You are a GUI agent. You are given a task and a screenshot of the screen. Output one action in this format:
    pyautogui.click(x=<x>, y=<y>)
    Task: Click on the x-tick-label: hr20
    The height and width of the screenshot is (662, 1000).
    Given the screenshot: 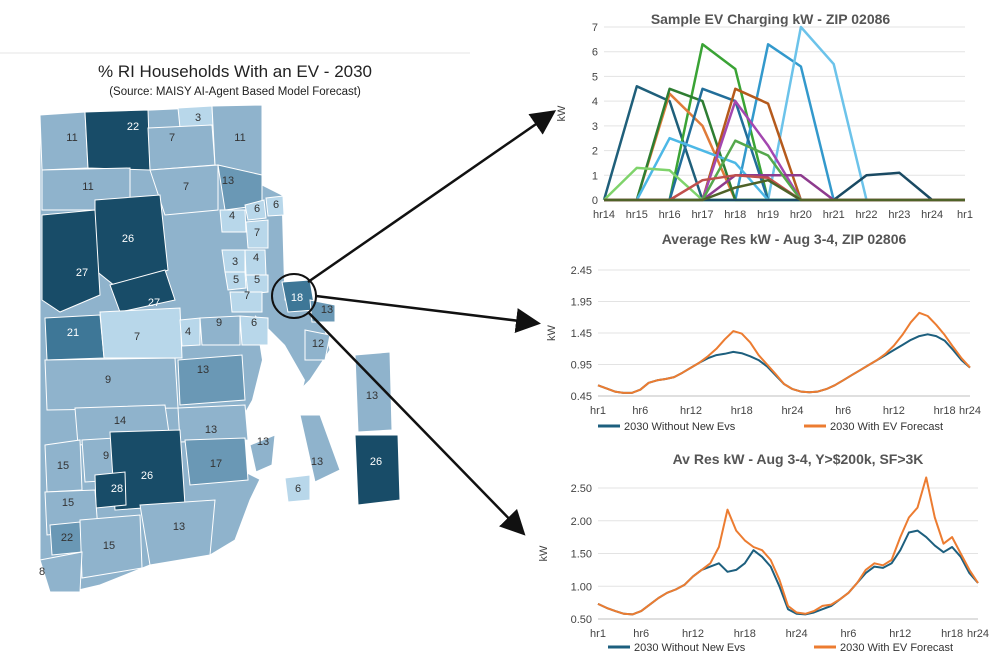 What is the action you would take?
    pyautogui.click(x=801, y=215)
    